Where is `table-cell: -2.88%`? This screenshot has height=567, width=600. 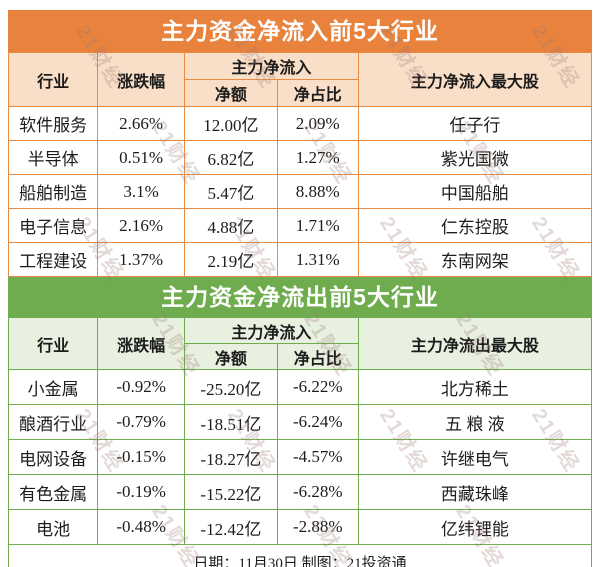 table-cell: -2.88% is located at coordinates (317, 527).